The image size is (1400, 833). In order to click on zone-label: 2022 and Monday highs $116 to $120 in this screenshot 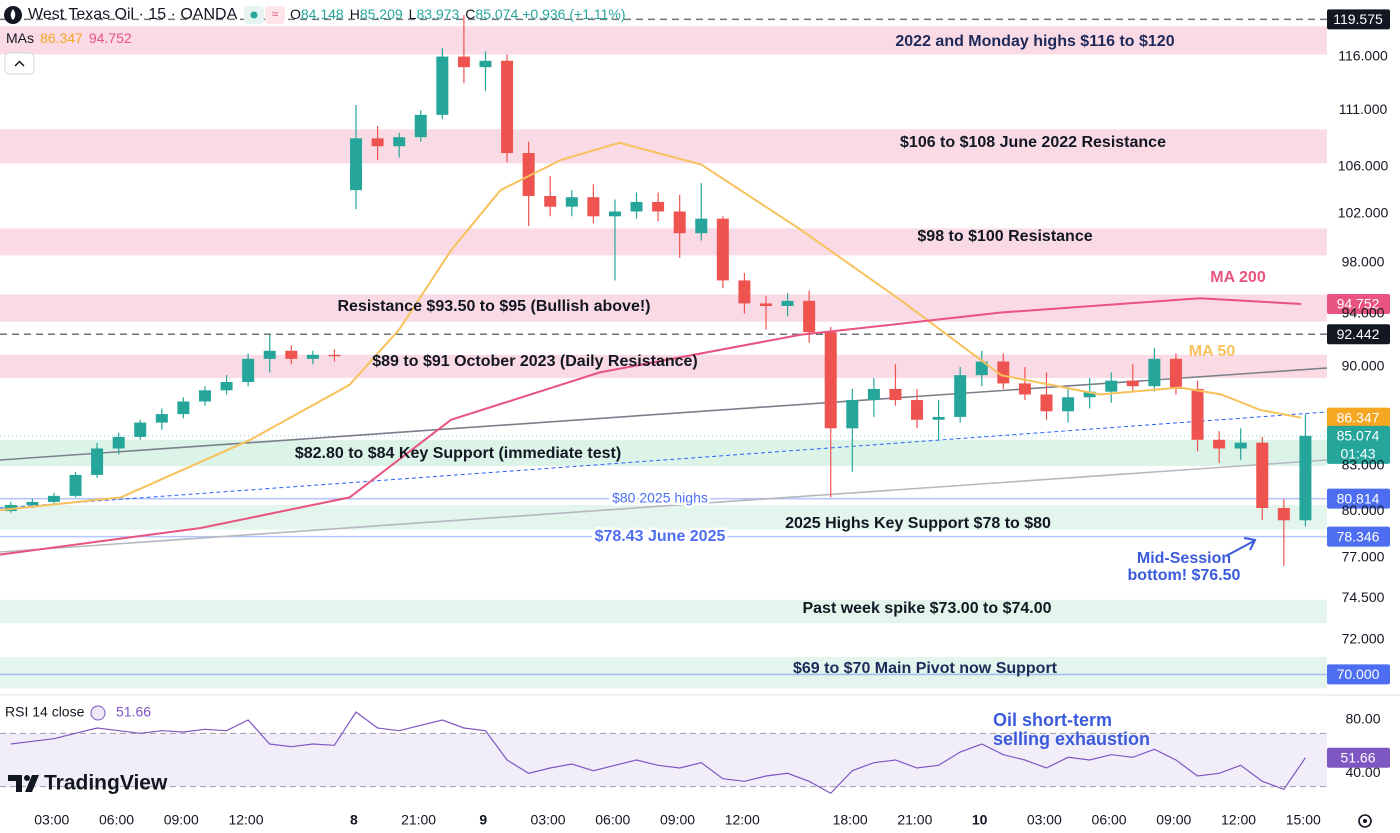, I will do `click(1034, 41)`.